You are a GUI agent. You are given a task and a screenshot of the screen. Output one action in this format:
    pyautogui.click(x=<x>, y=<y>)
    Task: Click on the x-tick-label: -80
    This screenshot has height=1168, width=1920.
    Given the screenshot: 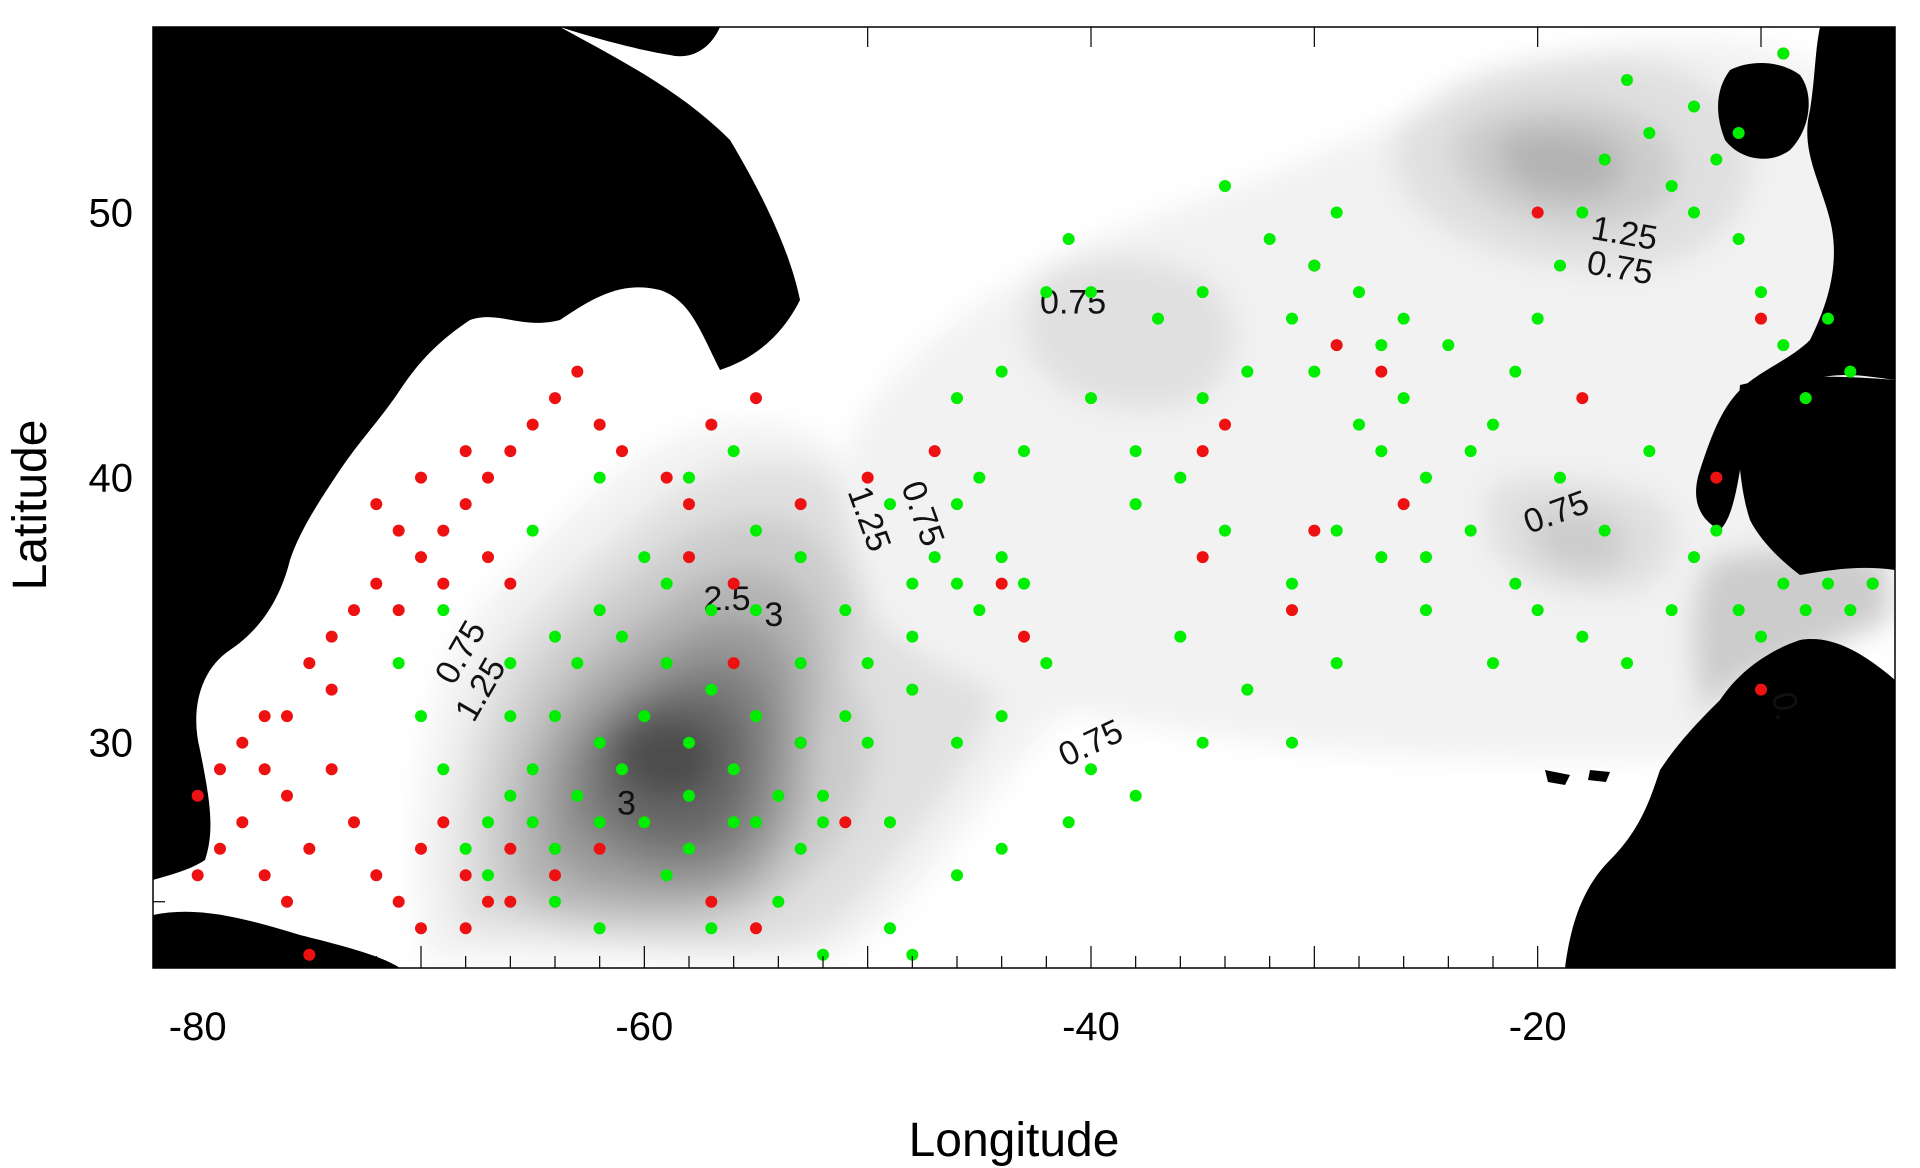 What is the action you would take?
    pyautogui.click(x=198, y=1027)
    